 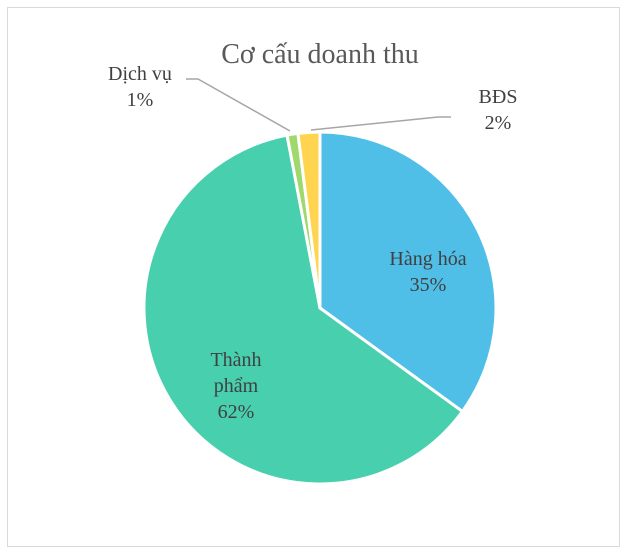 What do you see at coordinates (428, 285) in the screenshot?
I see `data-label-line: 35%` at bounding box center [428, 285].